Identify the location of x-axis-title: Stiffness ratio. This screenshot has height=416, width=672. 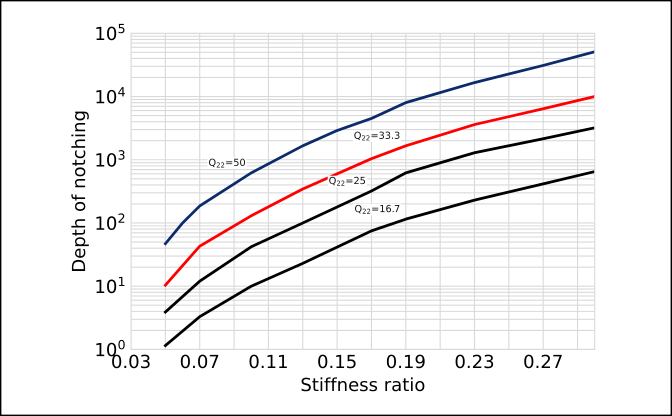
(363, 384).